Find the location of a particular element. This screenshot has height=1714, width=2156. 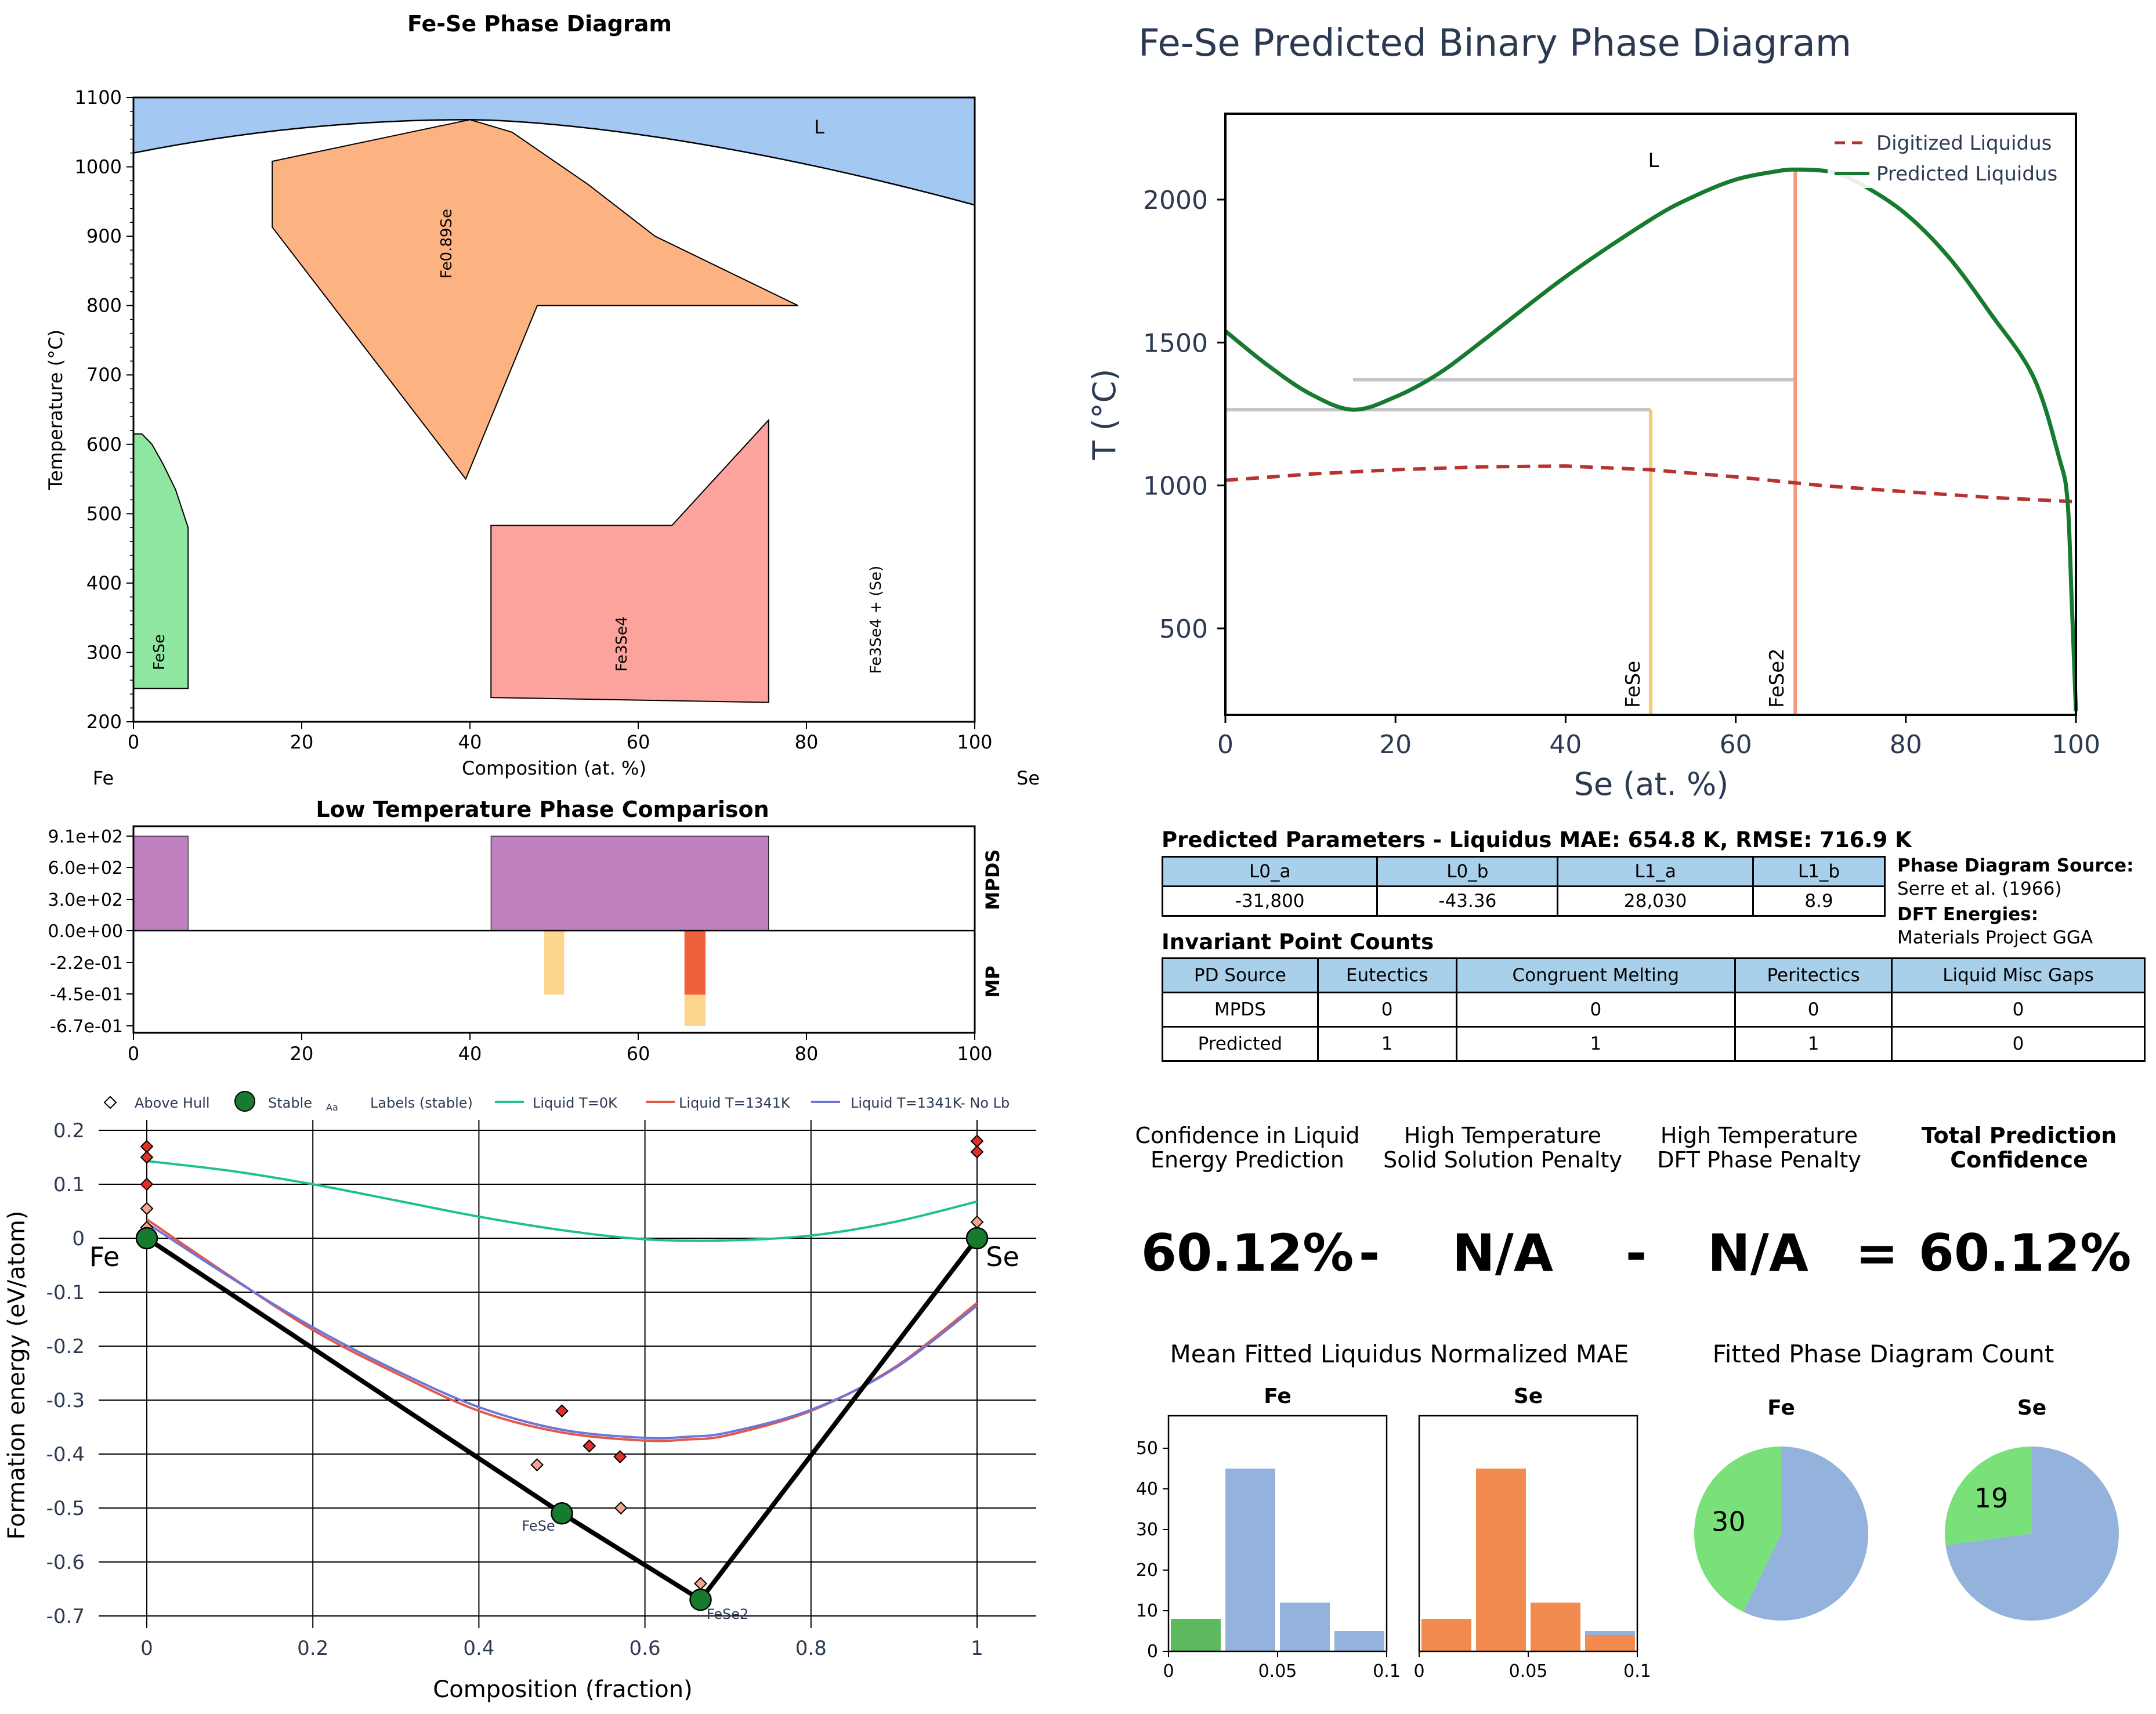

legend-above-hull: Above Hull is located at coordinates (172, 1103).